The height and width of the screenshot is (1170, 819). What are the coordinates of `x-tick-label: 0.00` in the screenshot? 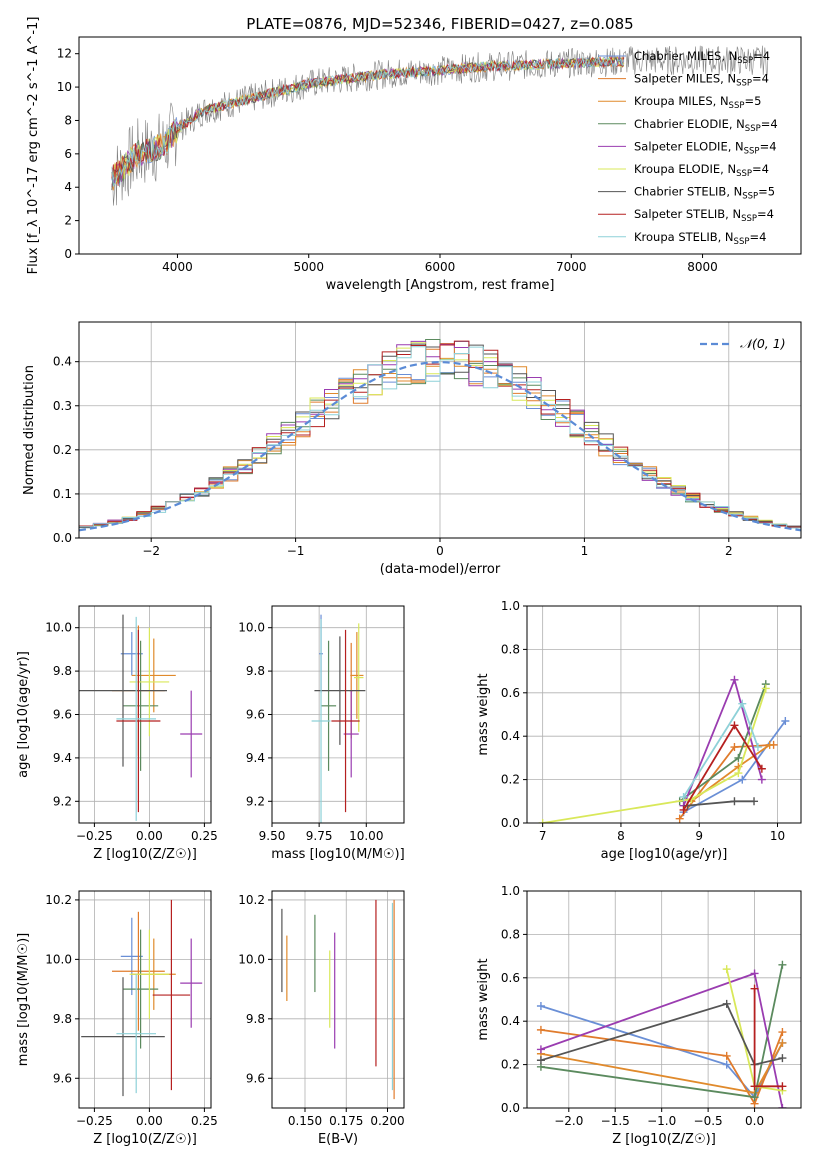 It's located at (149, 836).